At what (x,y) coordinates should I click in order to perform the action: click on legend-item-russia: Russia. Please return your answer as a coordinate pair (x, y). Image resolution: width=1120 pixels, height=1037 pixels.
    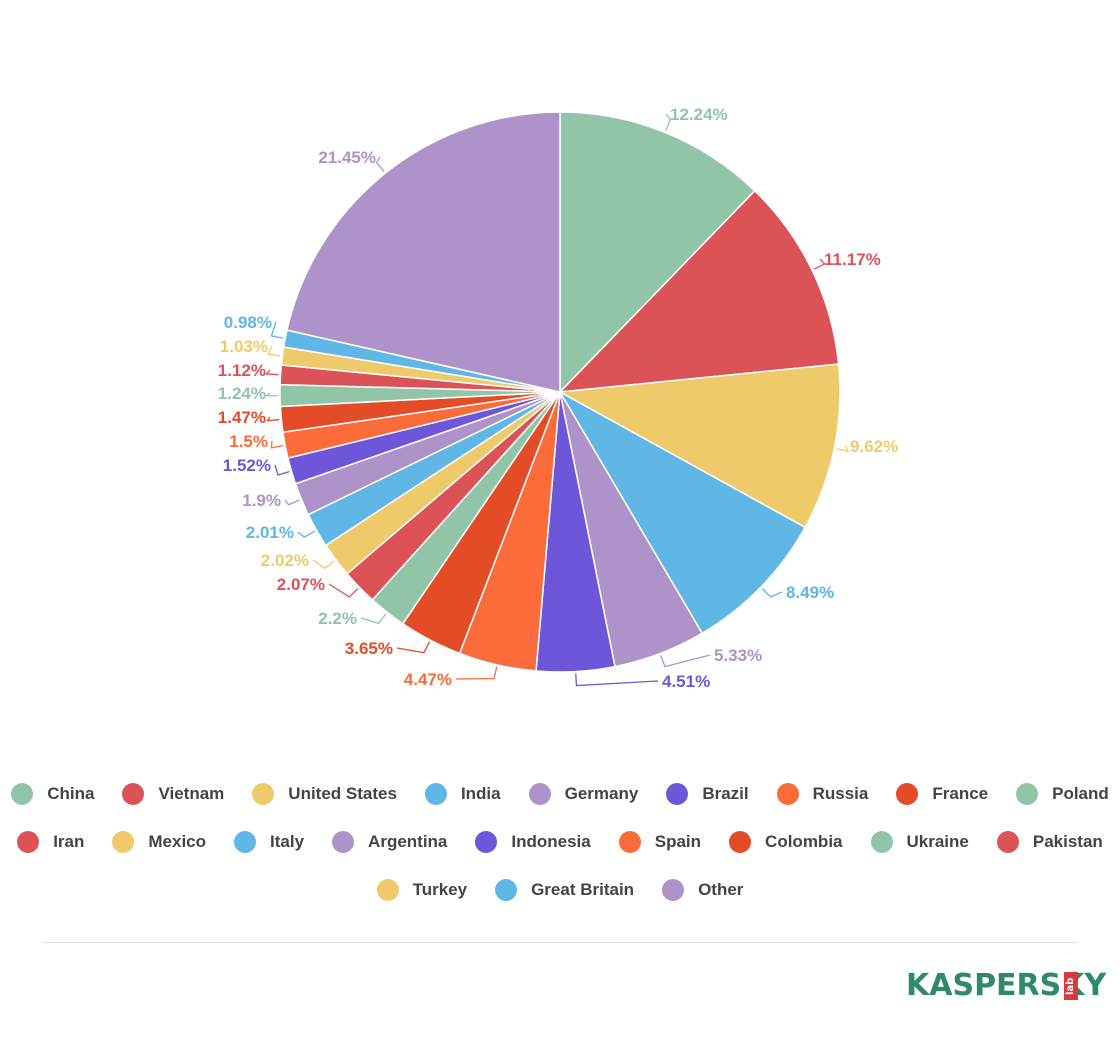
    Looking at the image, I should click on (822, 794).